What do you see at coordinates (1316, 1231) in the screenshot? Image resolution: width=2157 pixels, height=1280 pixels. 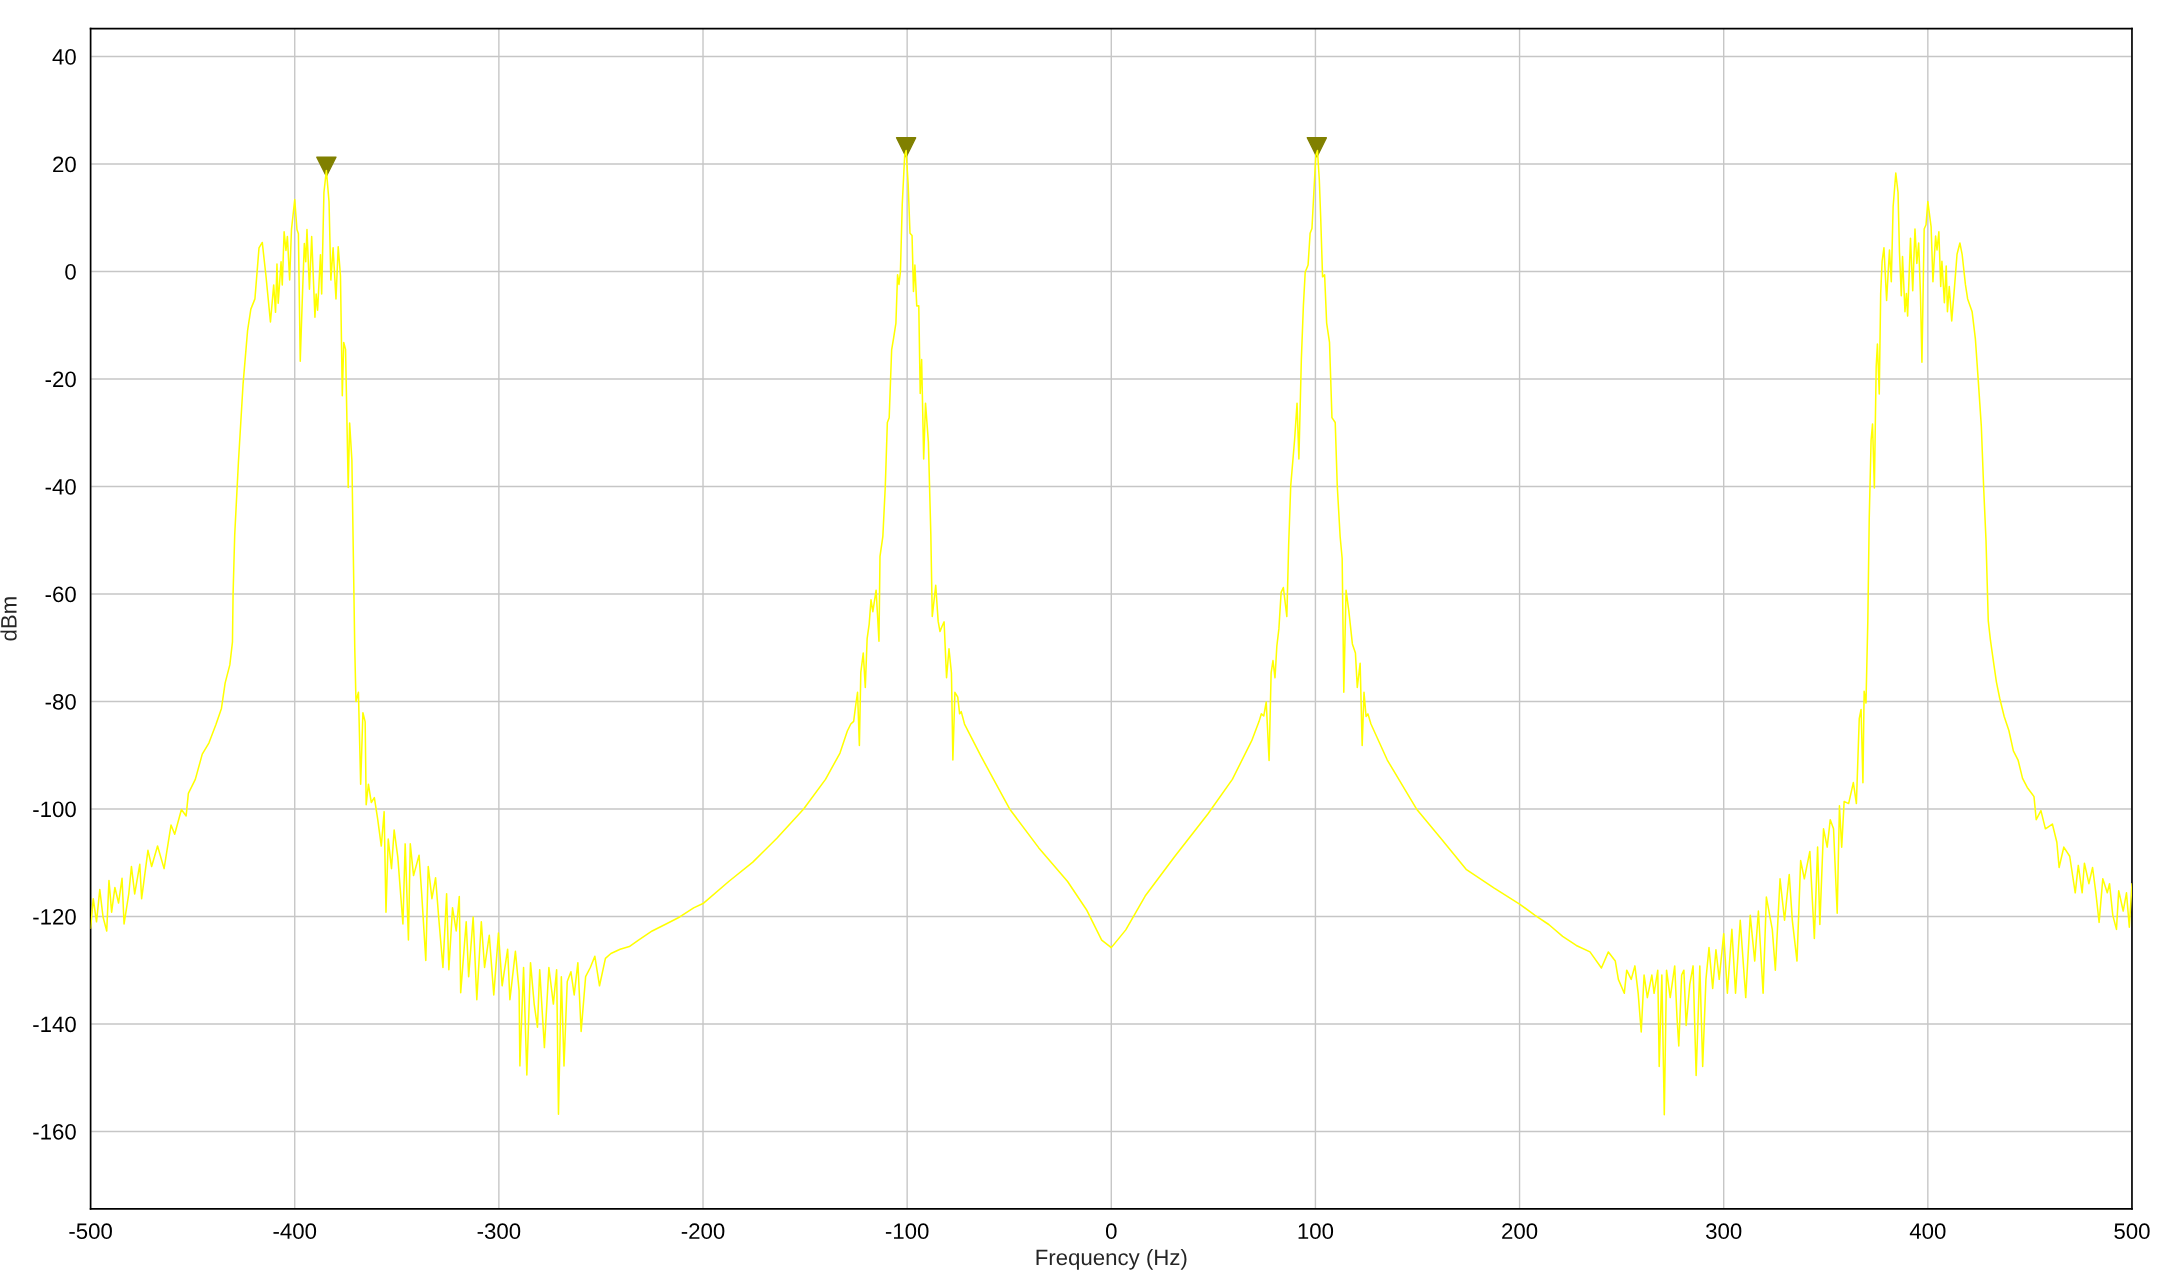 I see `x-tick-label: 100` at bounding box center [1316, 1231].